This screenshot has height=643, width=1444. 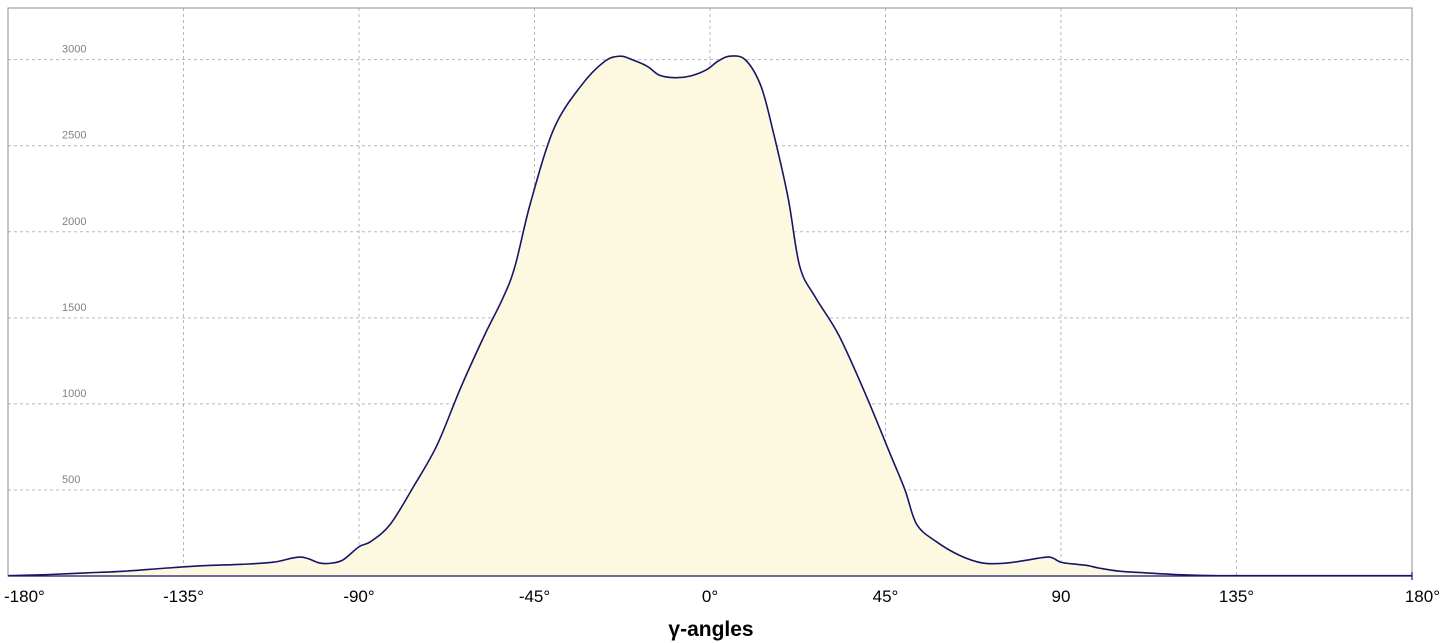 I want to click on x-tick-label: -45°, so click(x=534, y=596).